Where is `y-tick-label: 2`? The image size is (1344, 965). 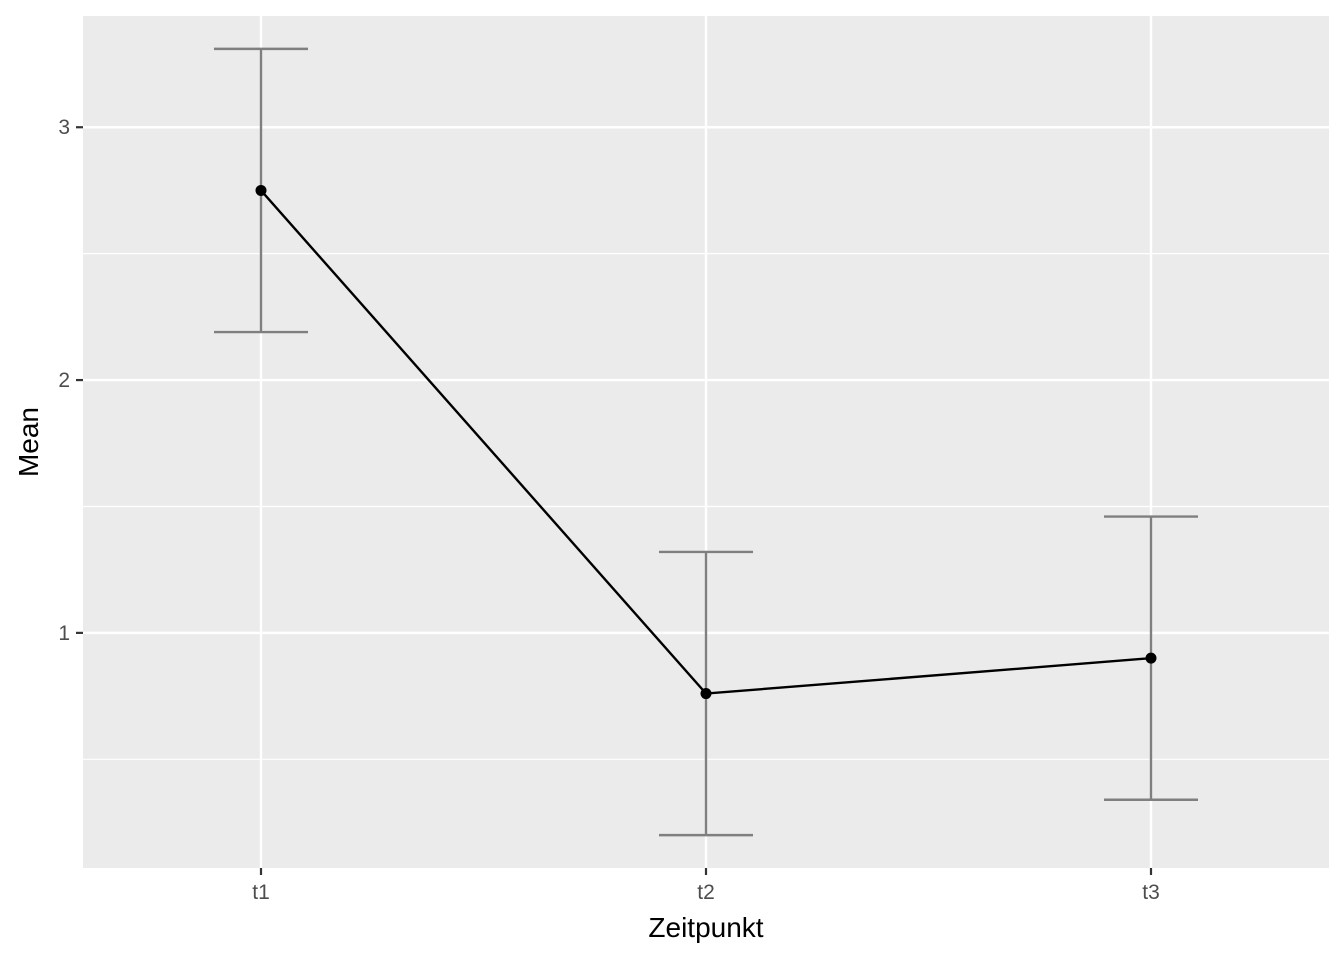 y-tick-label: 2 is located at coordinates (64, 380).